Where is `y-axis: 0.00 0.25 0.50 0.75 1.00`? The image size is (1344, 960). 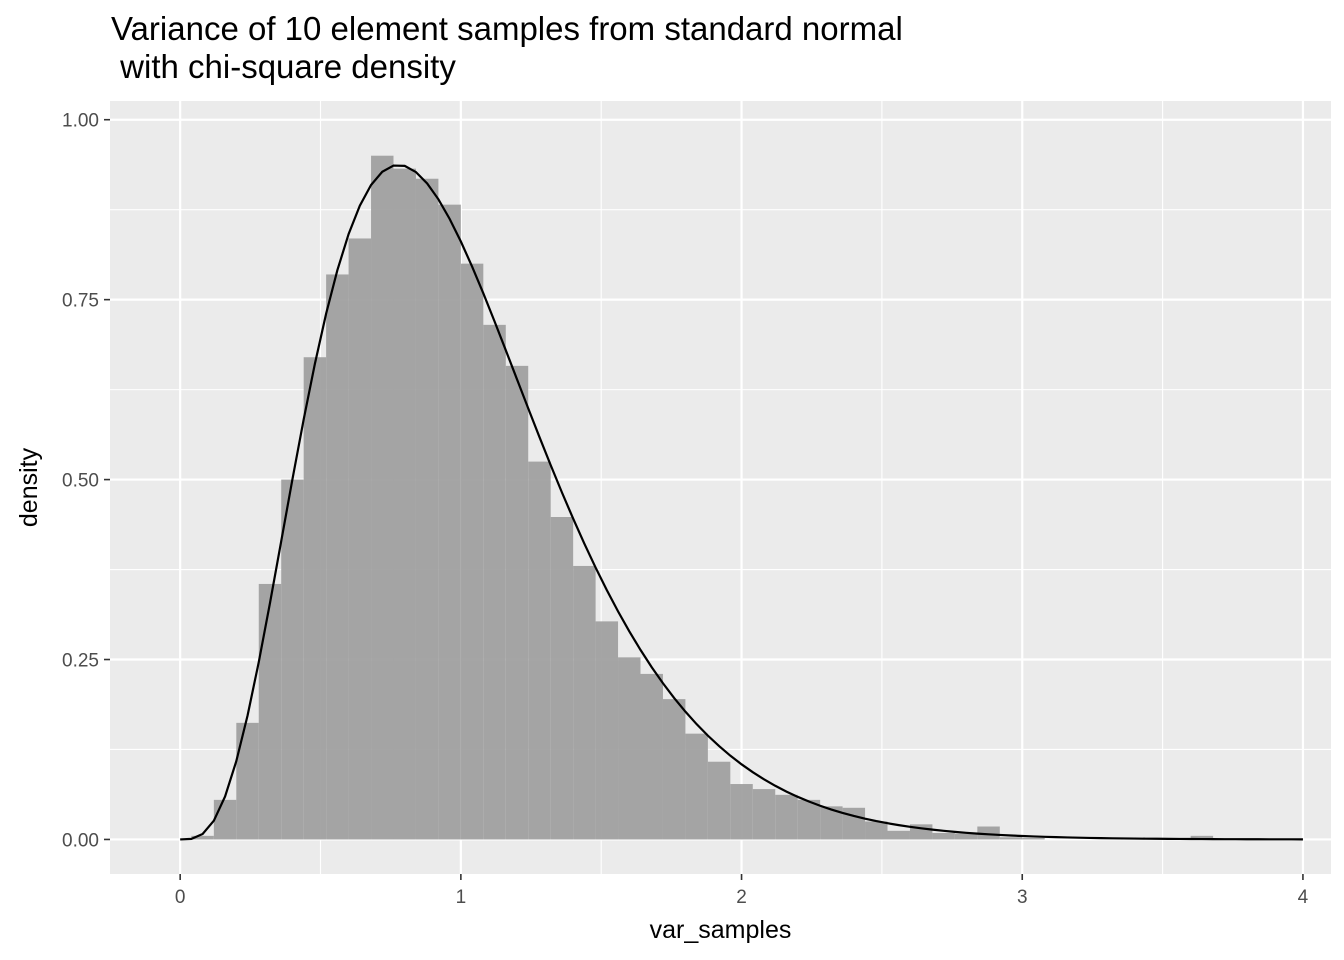
y-axis: 0.00 0.25 0.50 0.75 1.00 is located at coordinates (86, 481).